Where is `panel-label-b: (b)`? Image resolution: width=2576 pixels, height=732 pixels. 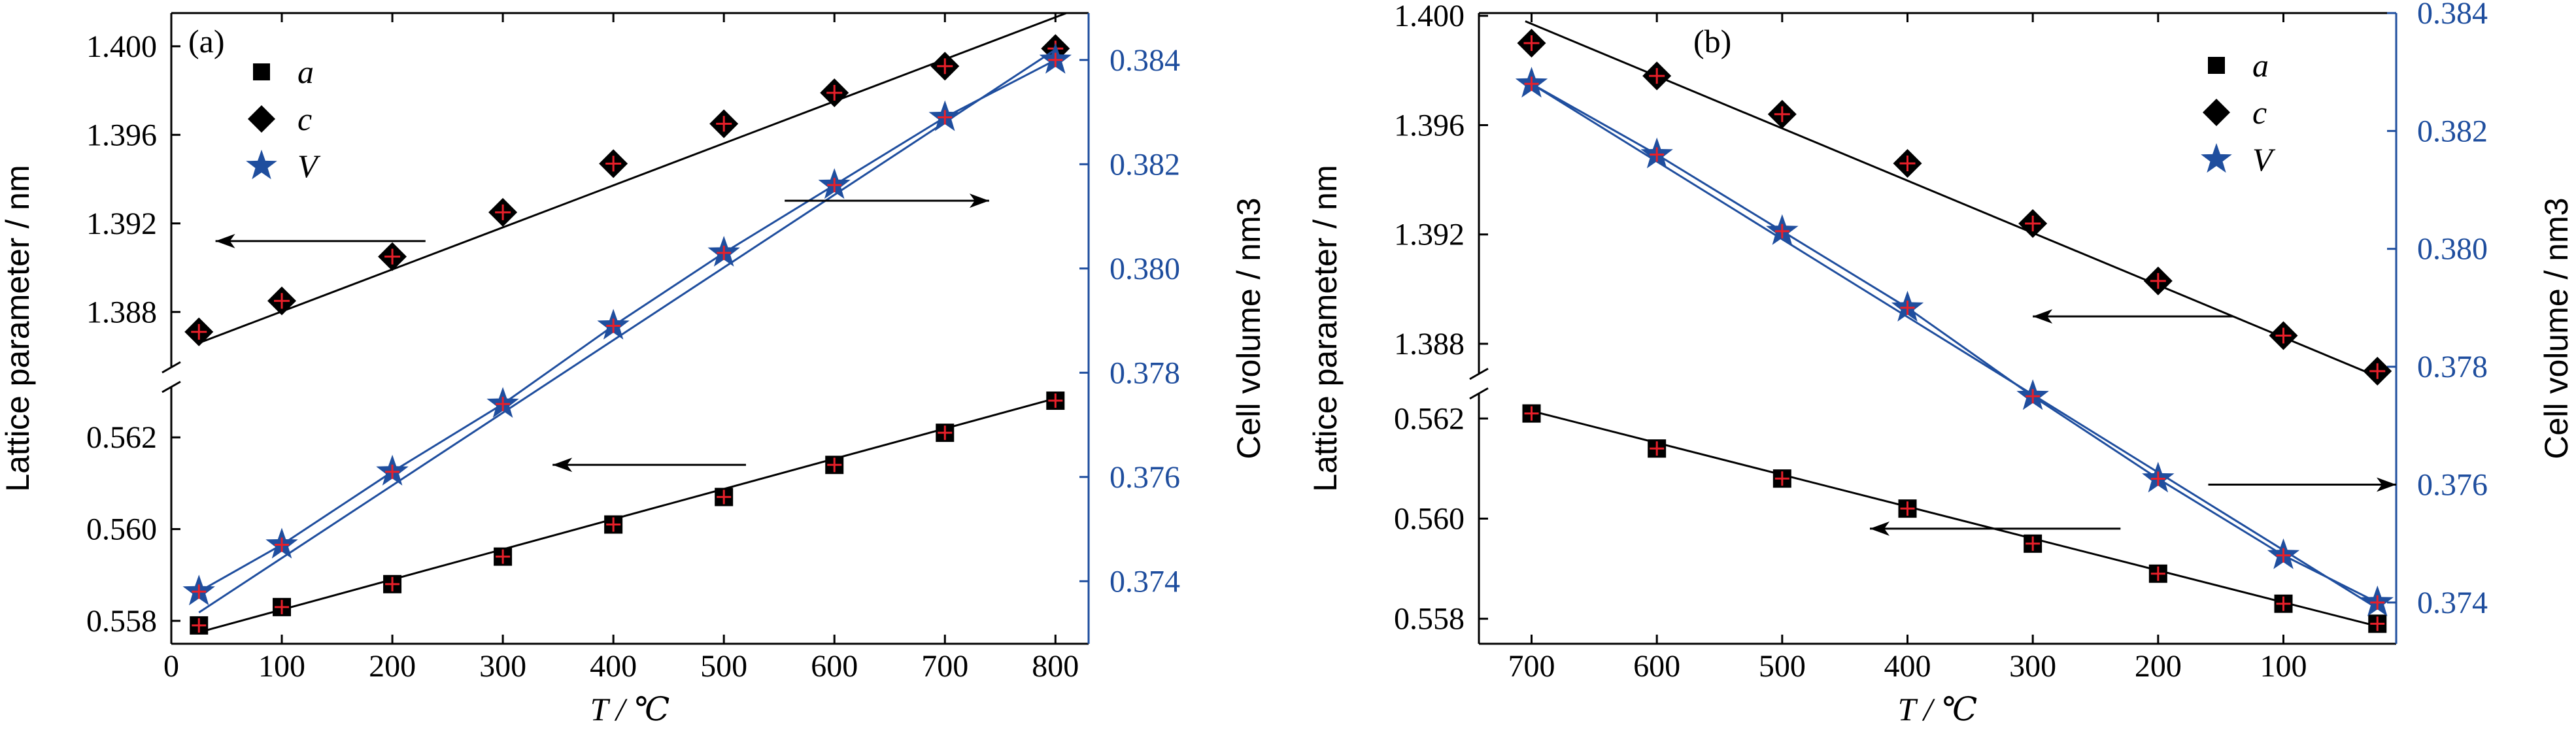
panel-label-b: (b) is located at coordinates (1712, 41).